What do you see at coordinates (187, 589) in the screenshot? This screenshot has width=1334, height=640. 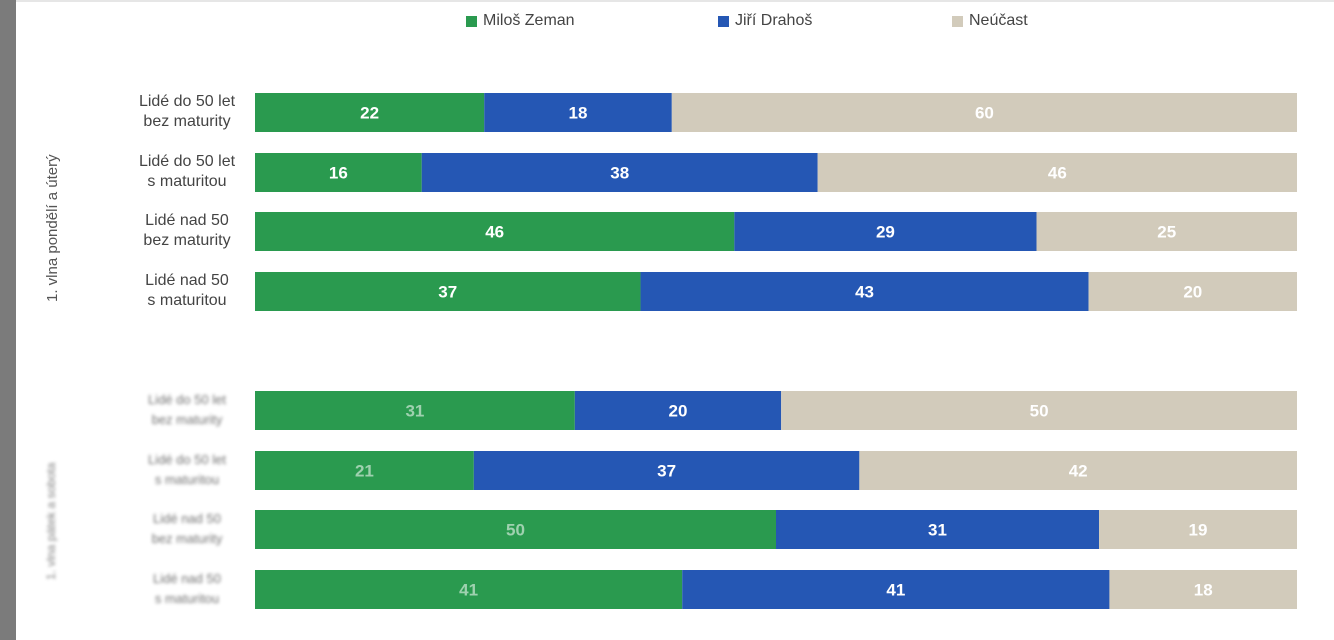 I see `category-label-g2-r4: Lidé nad 50 s maturitou` at bounding box center [187, 589].